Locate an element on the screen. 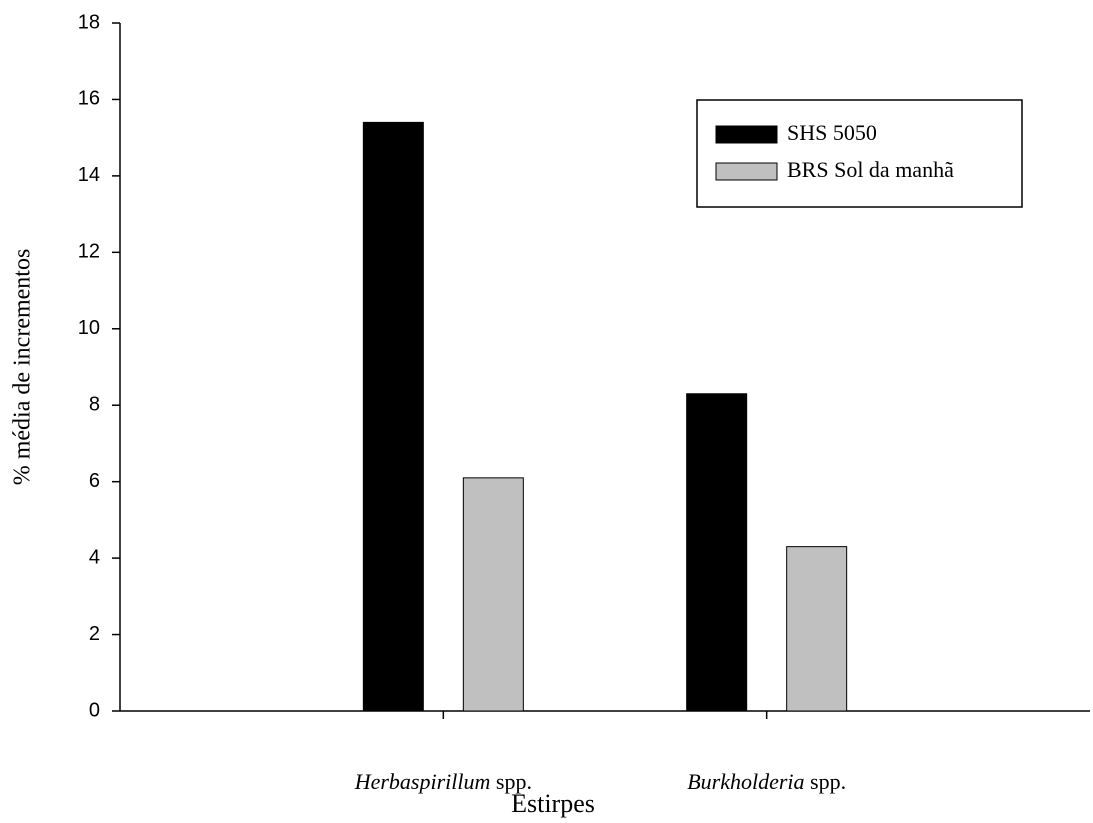  x-tick-label: Herbaspirillum spp. is located at coordinates (443, 781).